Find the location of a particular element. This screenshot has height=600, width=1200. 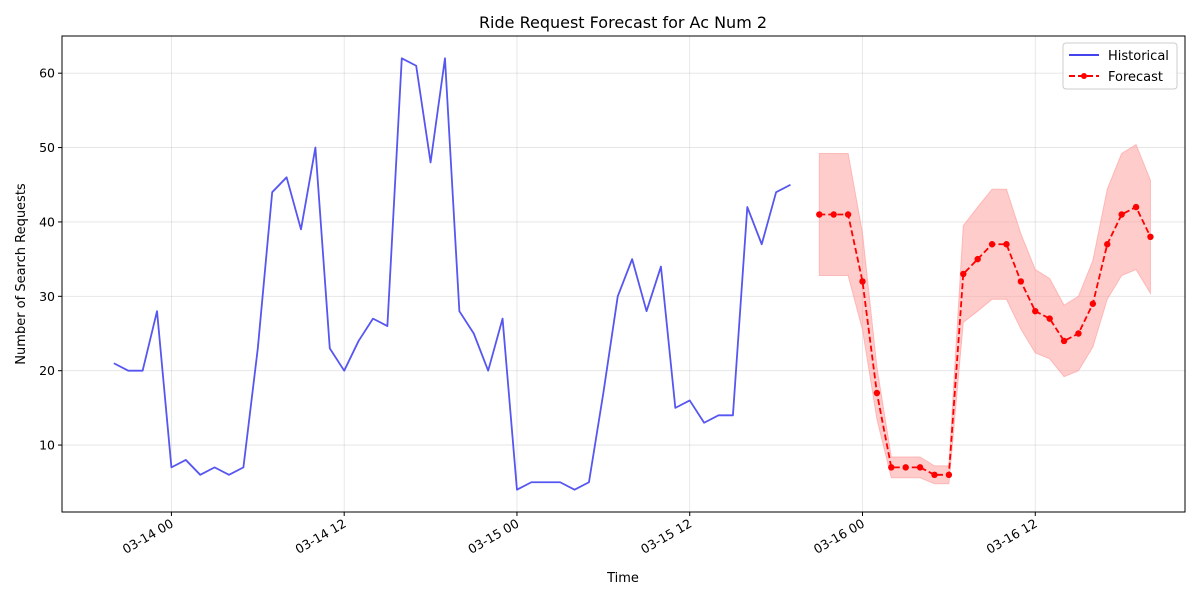

y-tick-label: 40 is located at coordinates (47, 221).